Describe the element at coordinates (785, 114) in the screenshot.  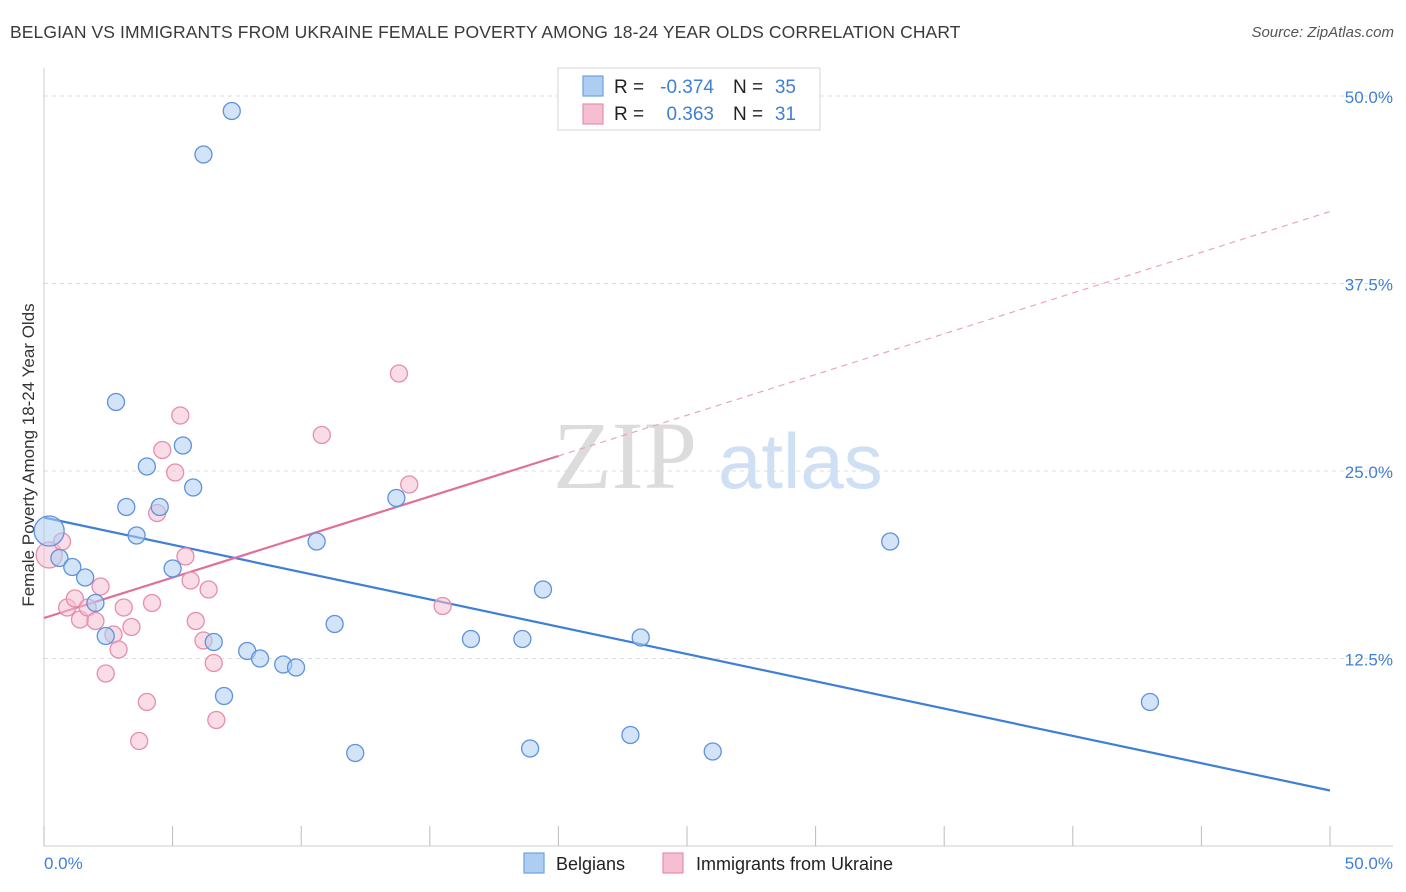
I see `legend-n-value-ukraine: 31` at that location.